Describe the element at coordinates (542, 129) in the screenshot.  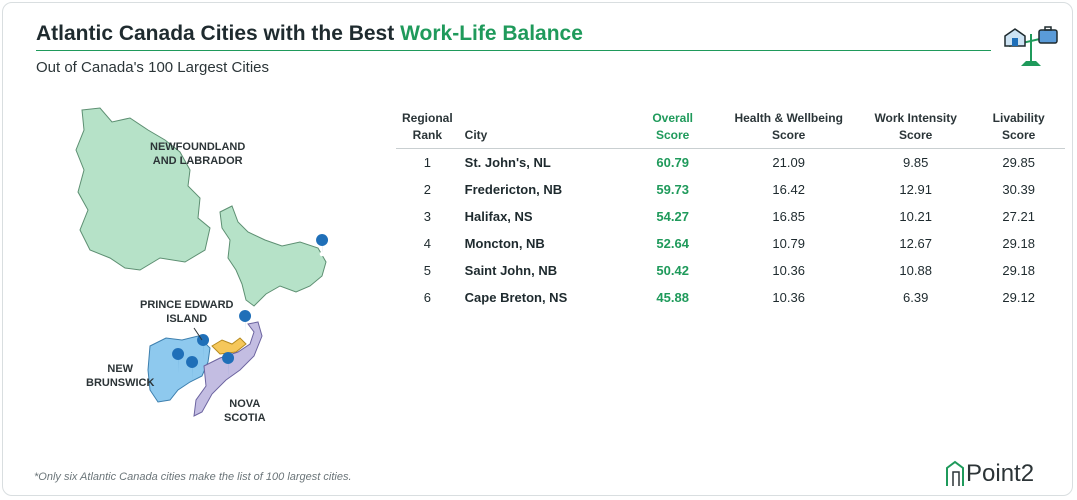
I see `header-city: City` at that location.